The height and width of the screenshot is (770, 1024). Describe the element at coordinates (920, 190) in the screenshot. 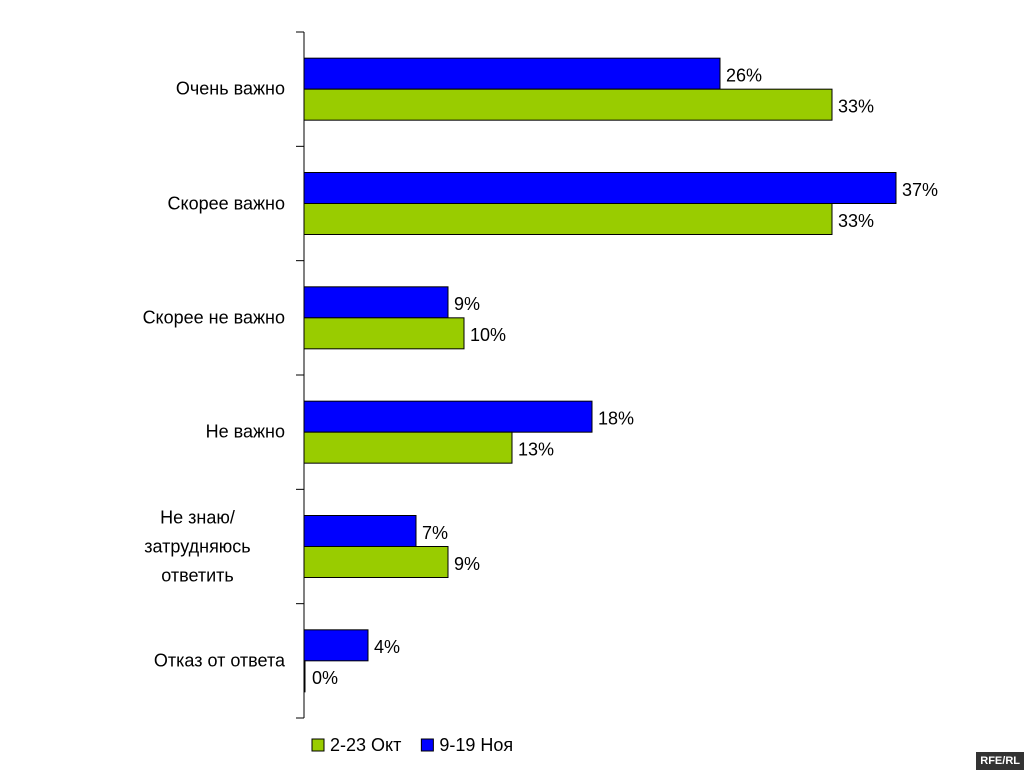

I see `value-label: 37%` at that location.